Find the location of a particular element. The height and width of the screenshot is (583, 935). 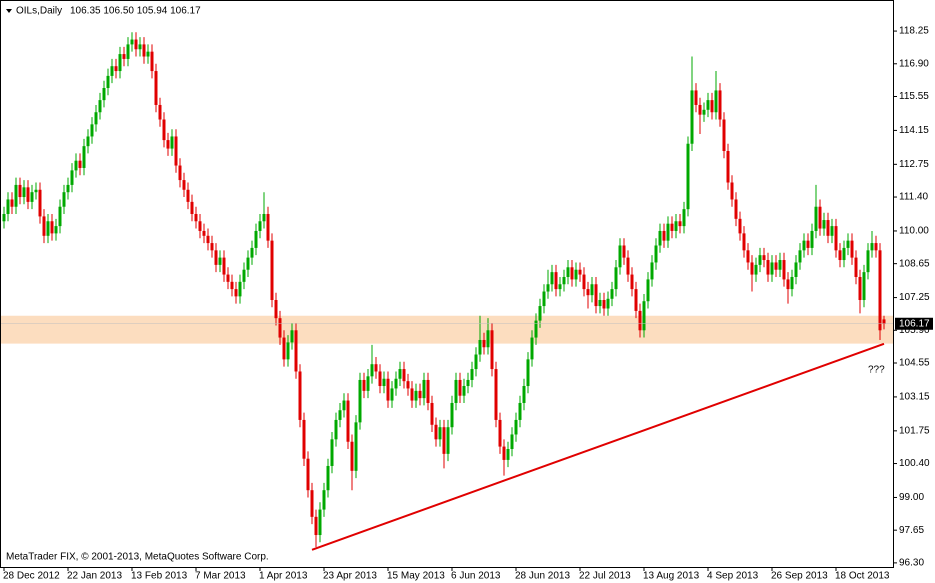

x-tick-label: 28 Dec 2012 is located at coordinates (31, 576).